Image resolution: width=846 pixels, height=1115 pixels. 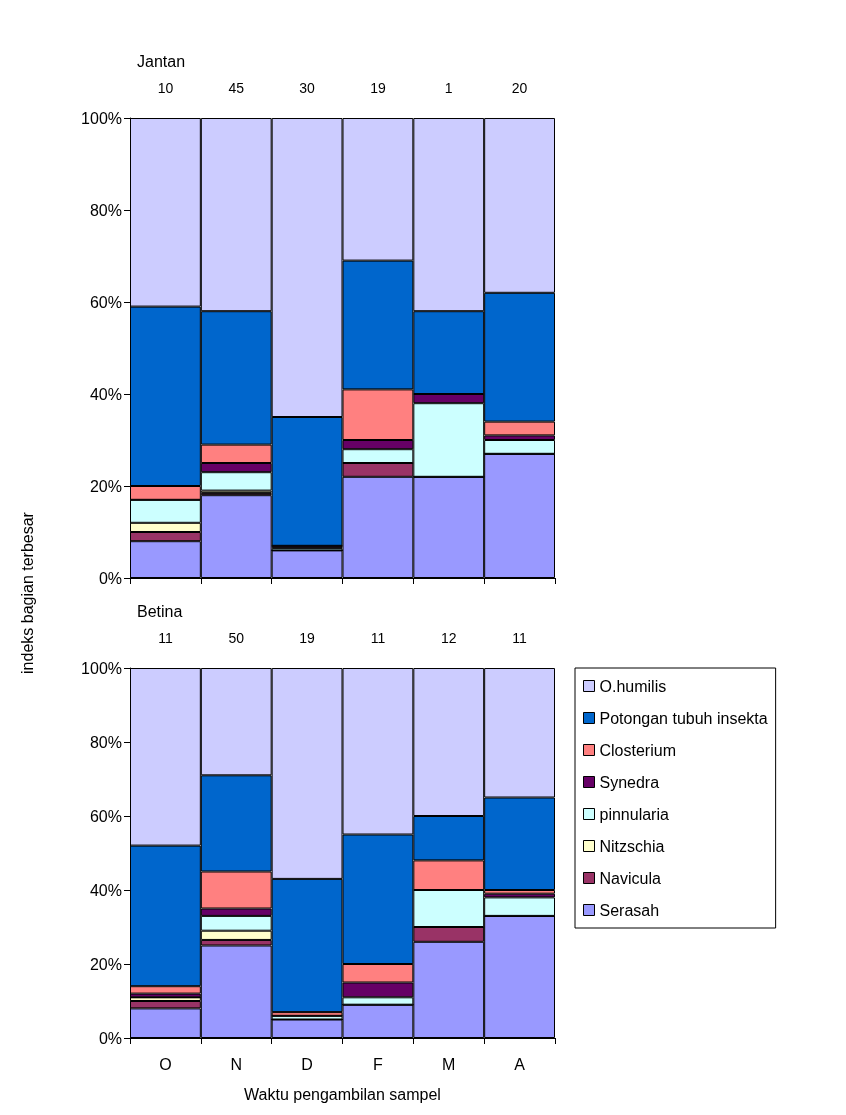 What do you see at coordinates (161, 61) in the screenshot?
I see `chart-title: Jantan` at bounding box center [161, 61].